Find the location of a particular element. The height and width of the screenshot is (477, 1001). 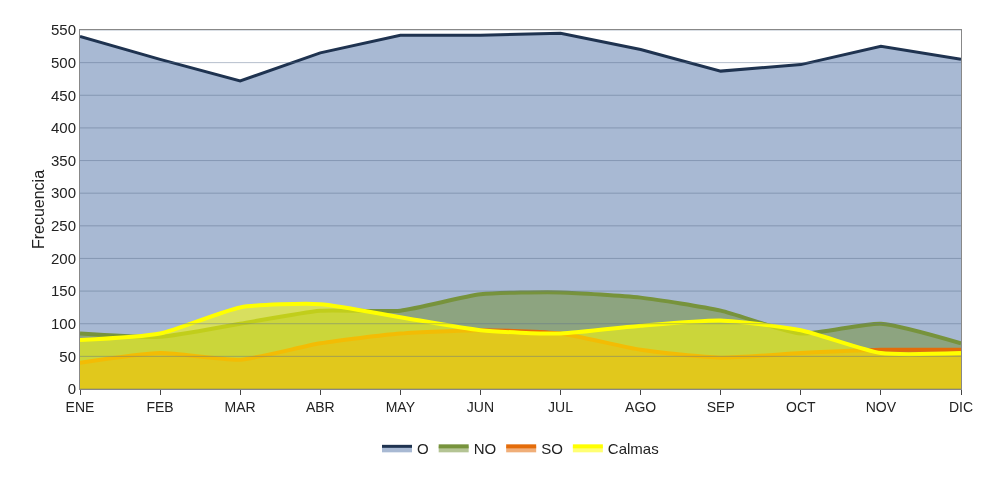

x-tick-label: ENE is located at coordinates (80, 406).